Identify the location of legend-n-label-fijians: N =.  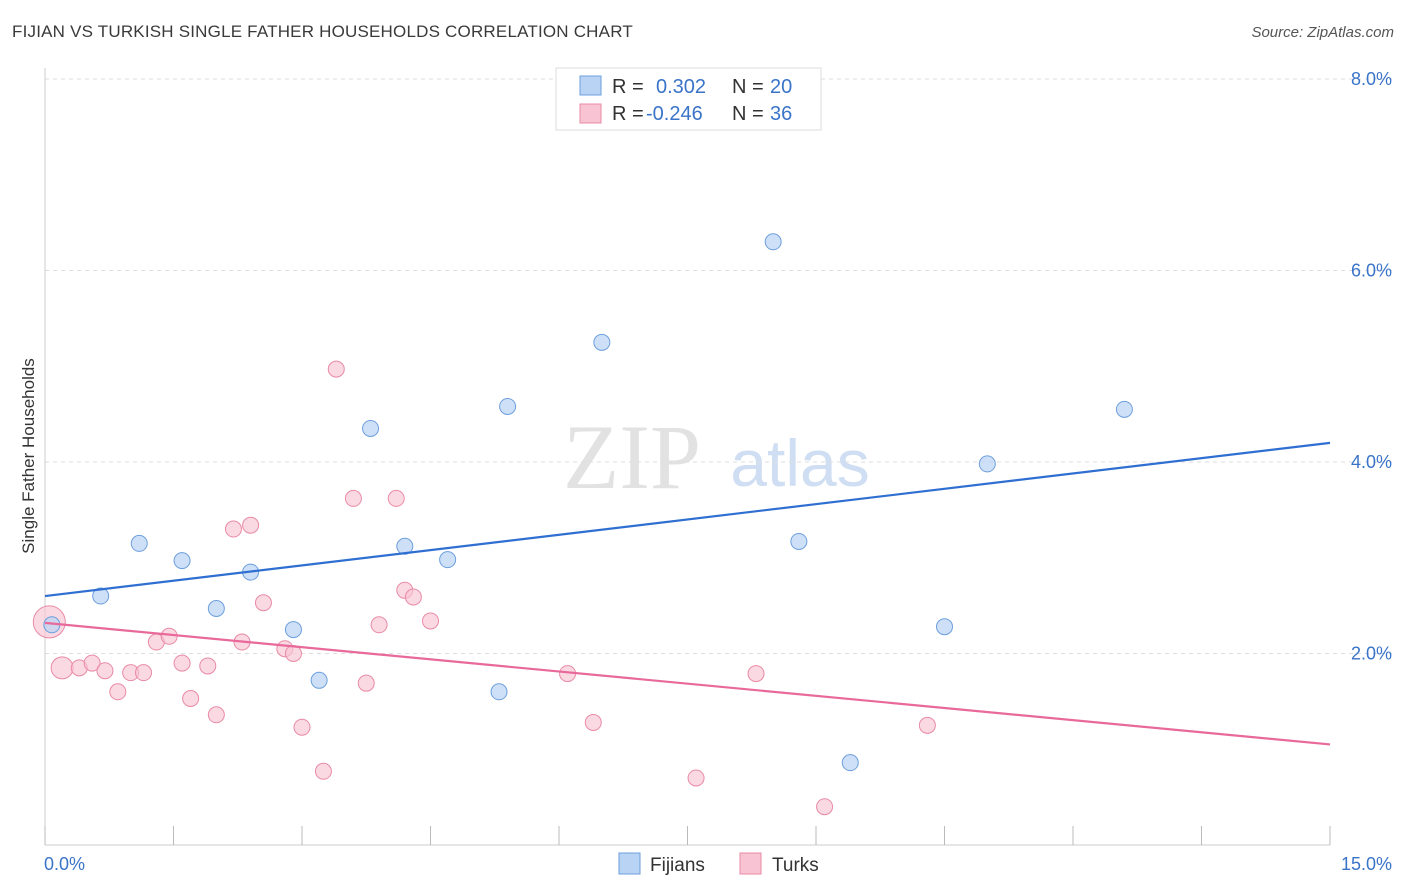
(748, 87).